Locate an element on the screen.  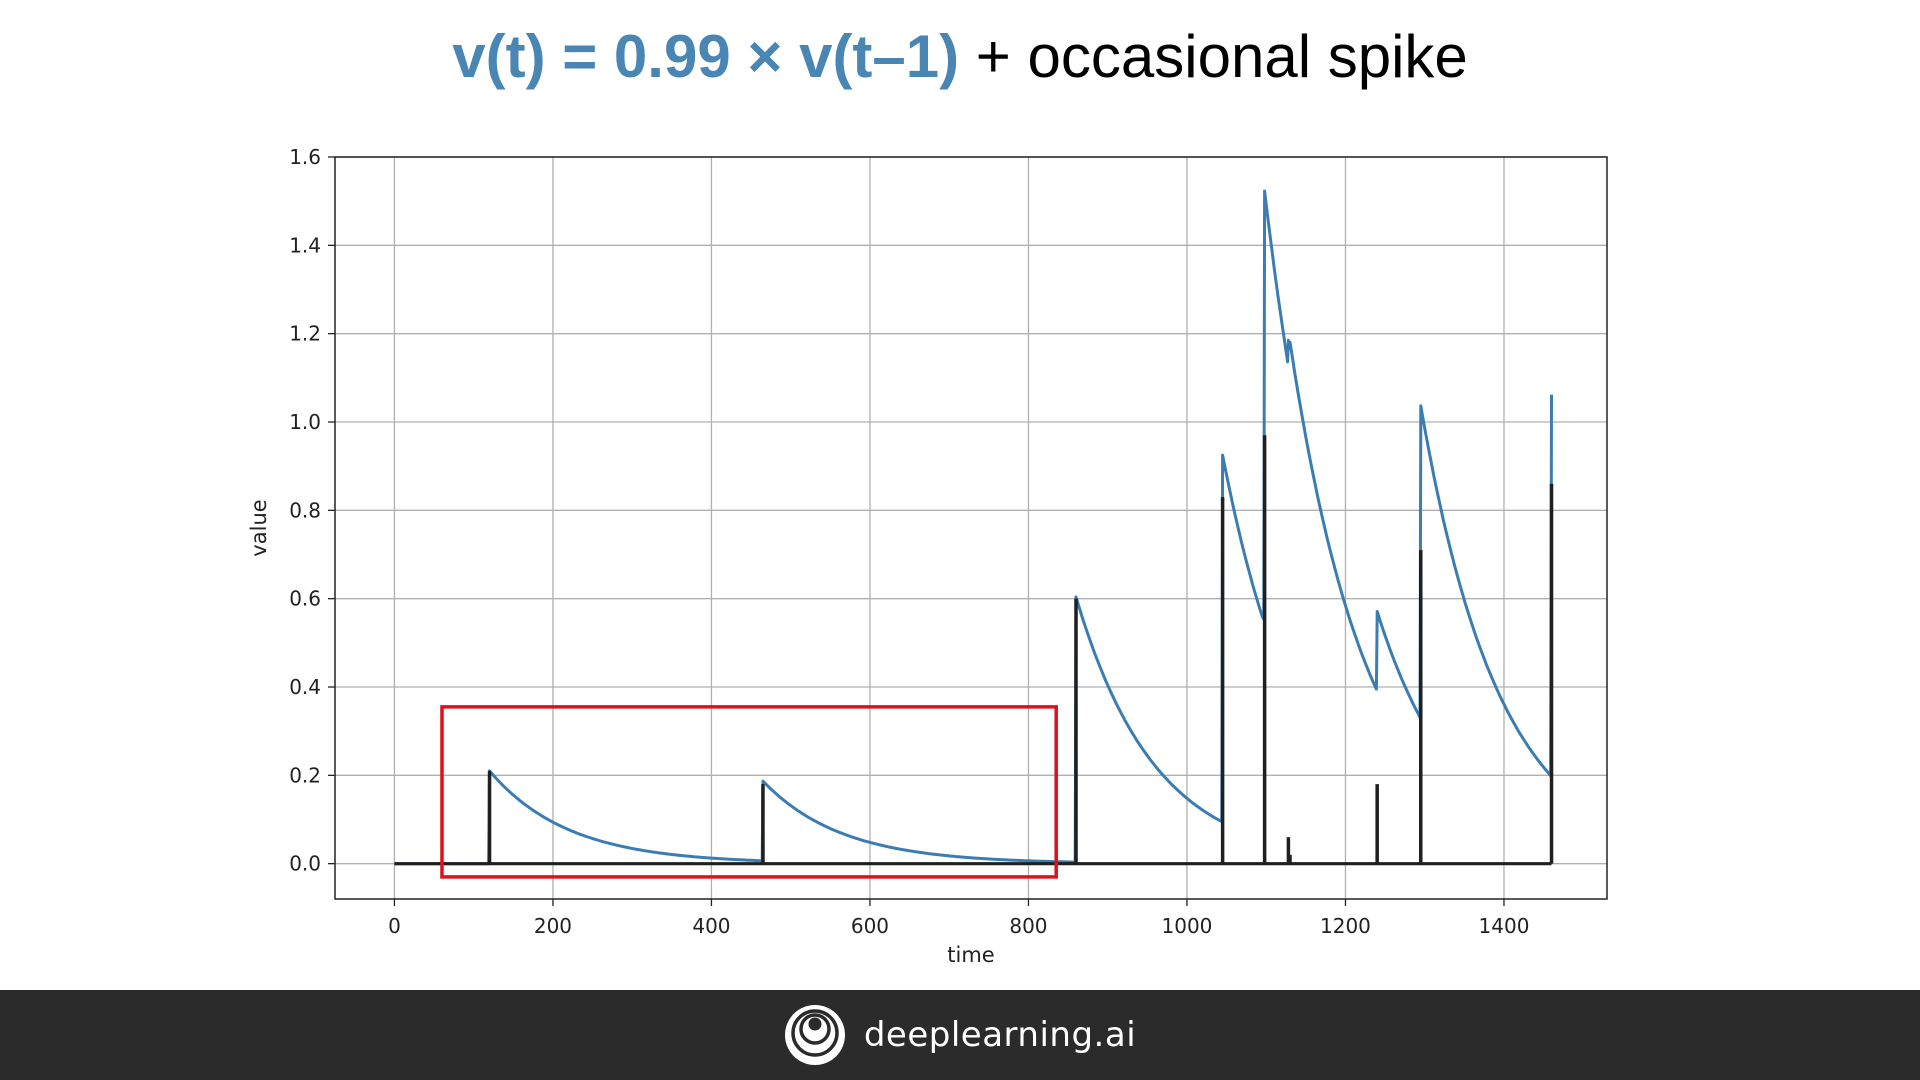
x-tick-label: 1200 is located at coordinates (1345, 926).